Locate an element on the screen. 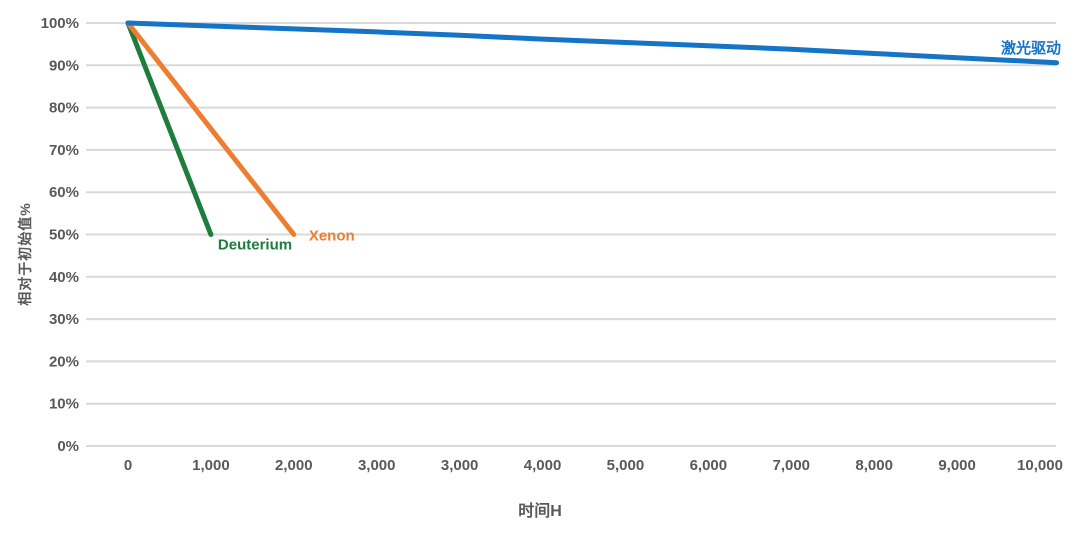 The width and height of the screenshot is (1080, 550). y-tick-label: 100% is located at coordinates (60, 23).